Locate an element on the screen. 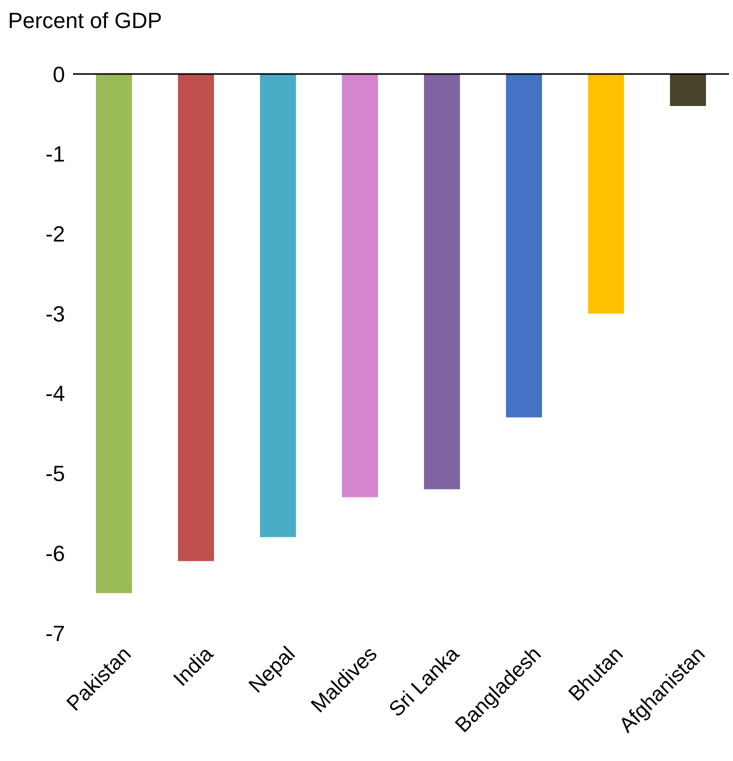  y-tick-label: -3 is located at coordinates (55, 313).